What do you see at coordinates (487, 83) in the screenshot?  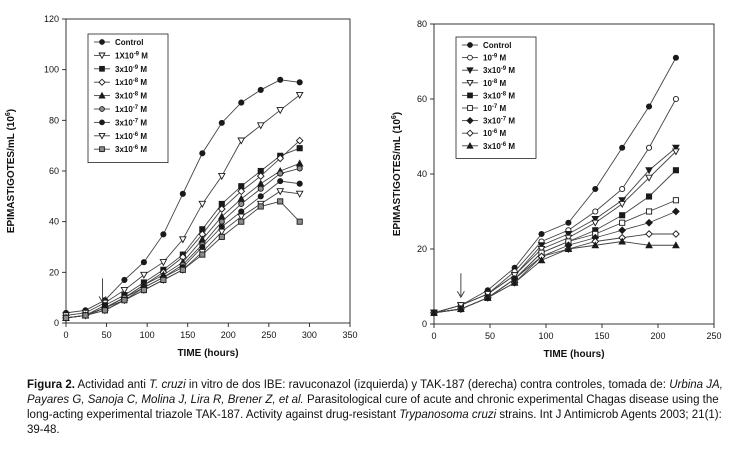 I see `right-legend-label-3-base: 10` at bounding box center [487, 83].